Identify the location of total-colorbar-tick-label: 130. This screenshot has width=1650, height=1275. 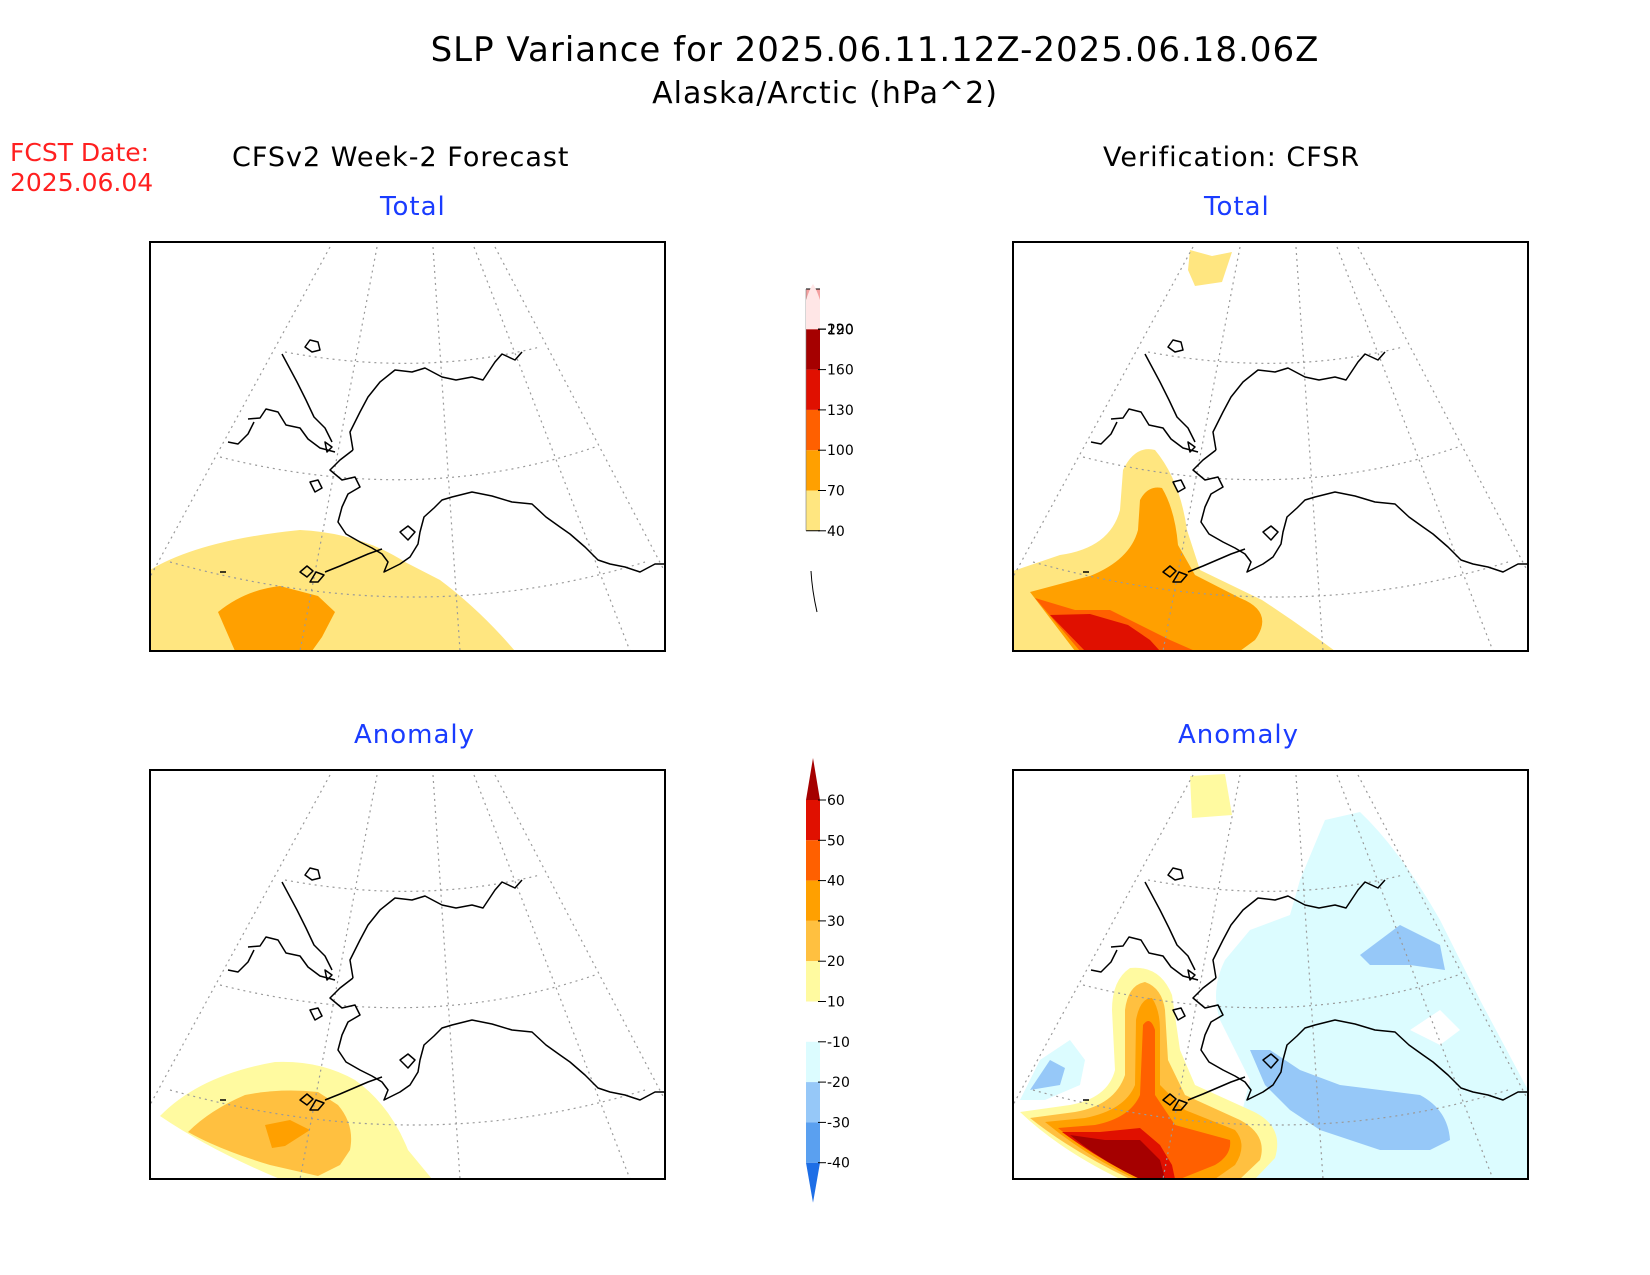
(840, 411).